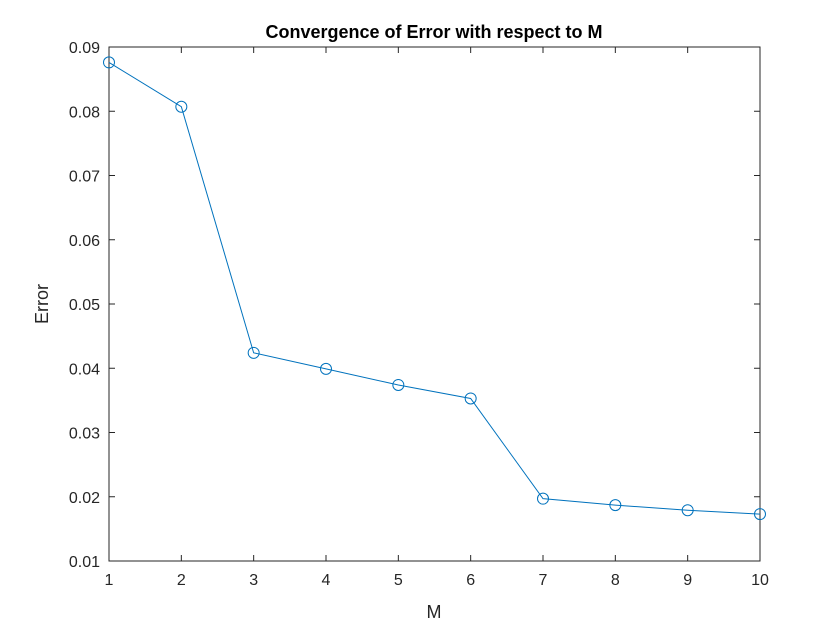 The width and height of the screenshot is (840, 630). Describe the element at coordinates (84, 562) in the screenshot. I see `y-tick-label: 0.01` at that location.